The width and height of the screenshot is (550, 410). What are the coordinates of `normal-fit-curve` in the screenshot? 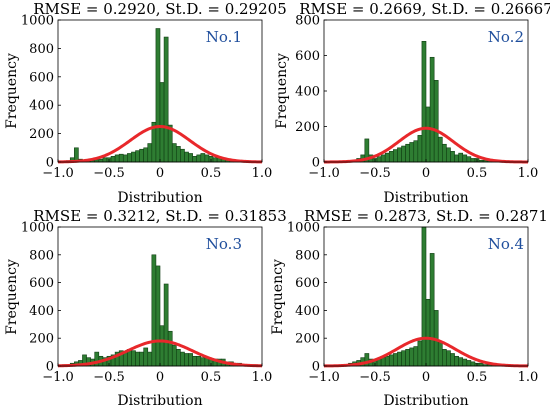 It's located at (160, 144).